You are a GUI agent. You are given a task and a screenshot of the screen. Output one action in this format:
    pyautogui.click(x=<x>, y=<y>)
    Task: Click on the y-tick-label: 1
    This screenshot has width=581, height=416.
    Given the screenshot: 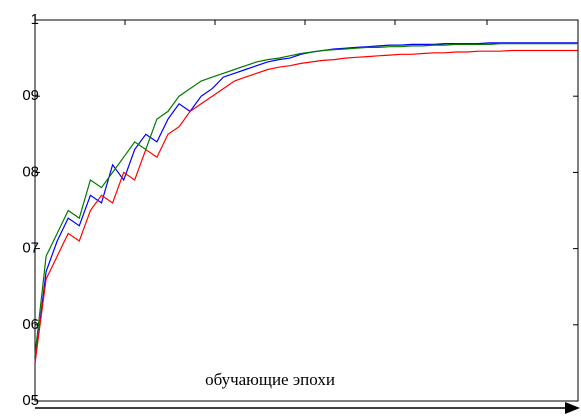 What is the action you would take?
    pyautogui.click(x=35, y=19)
    